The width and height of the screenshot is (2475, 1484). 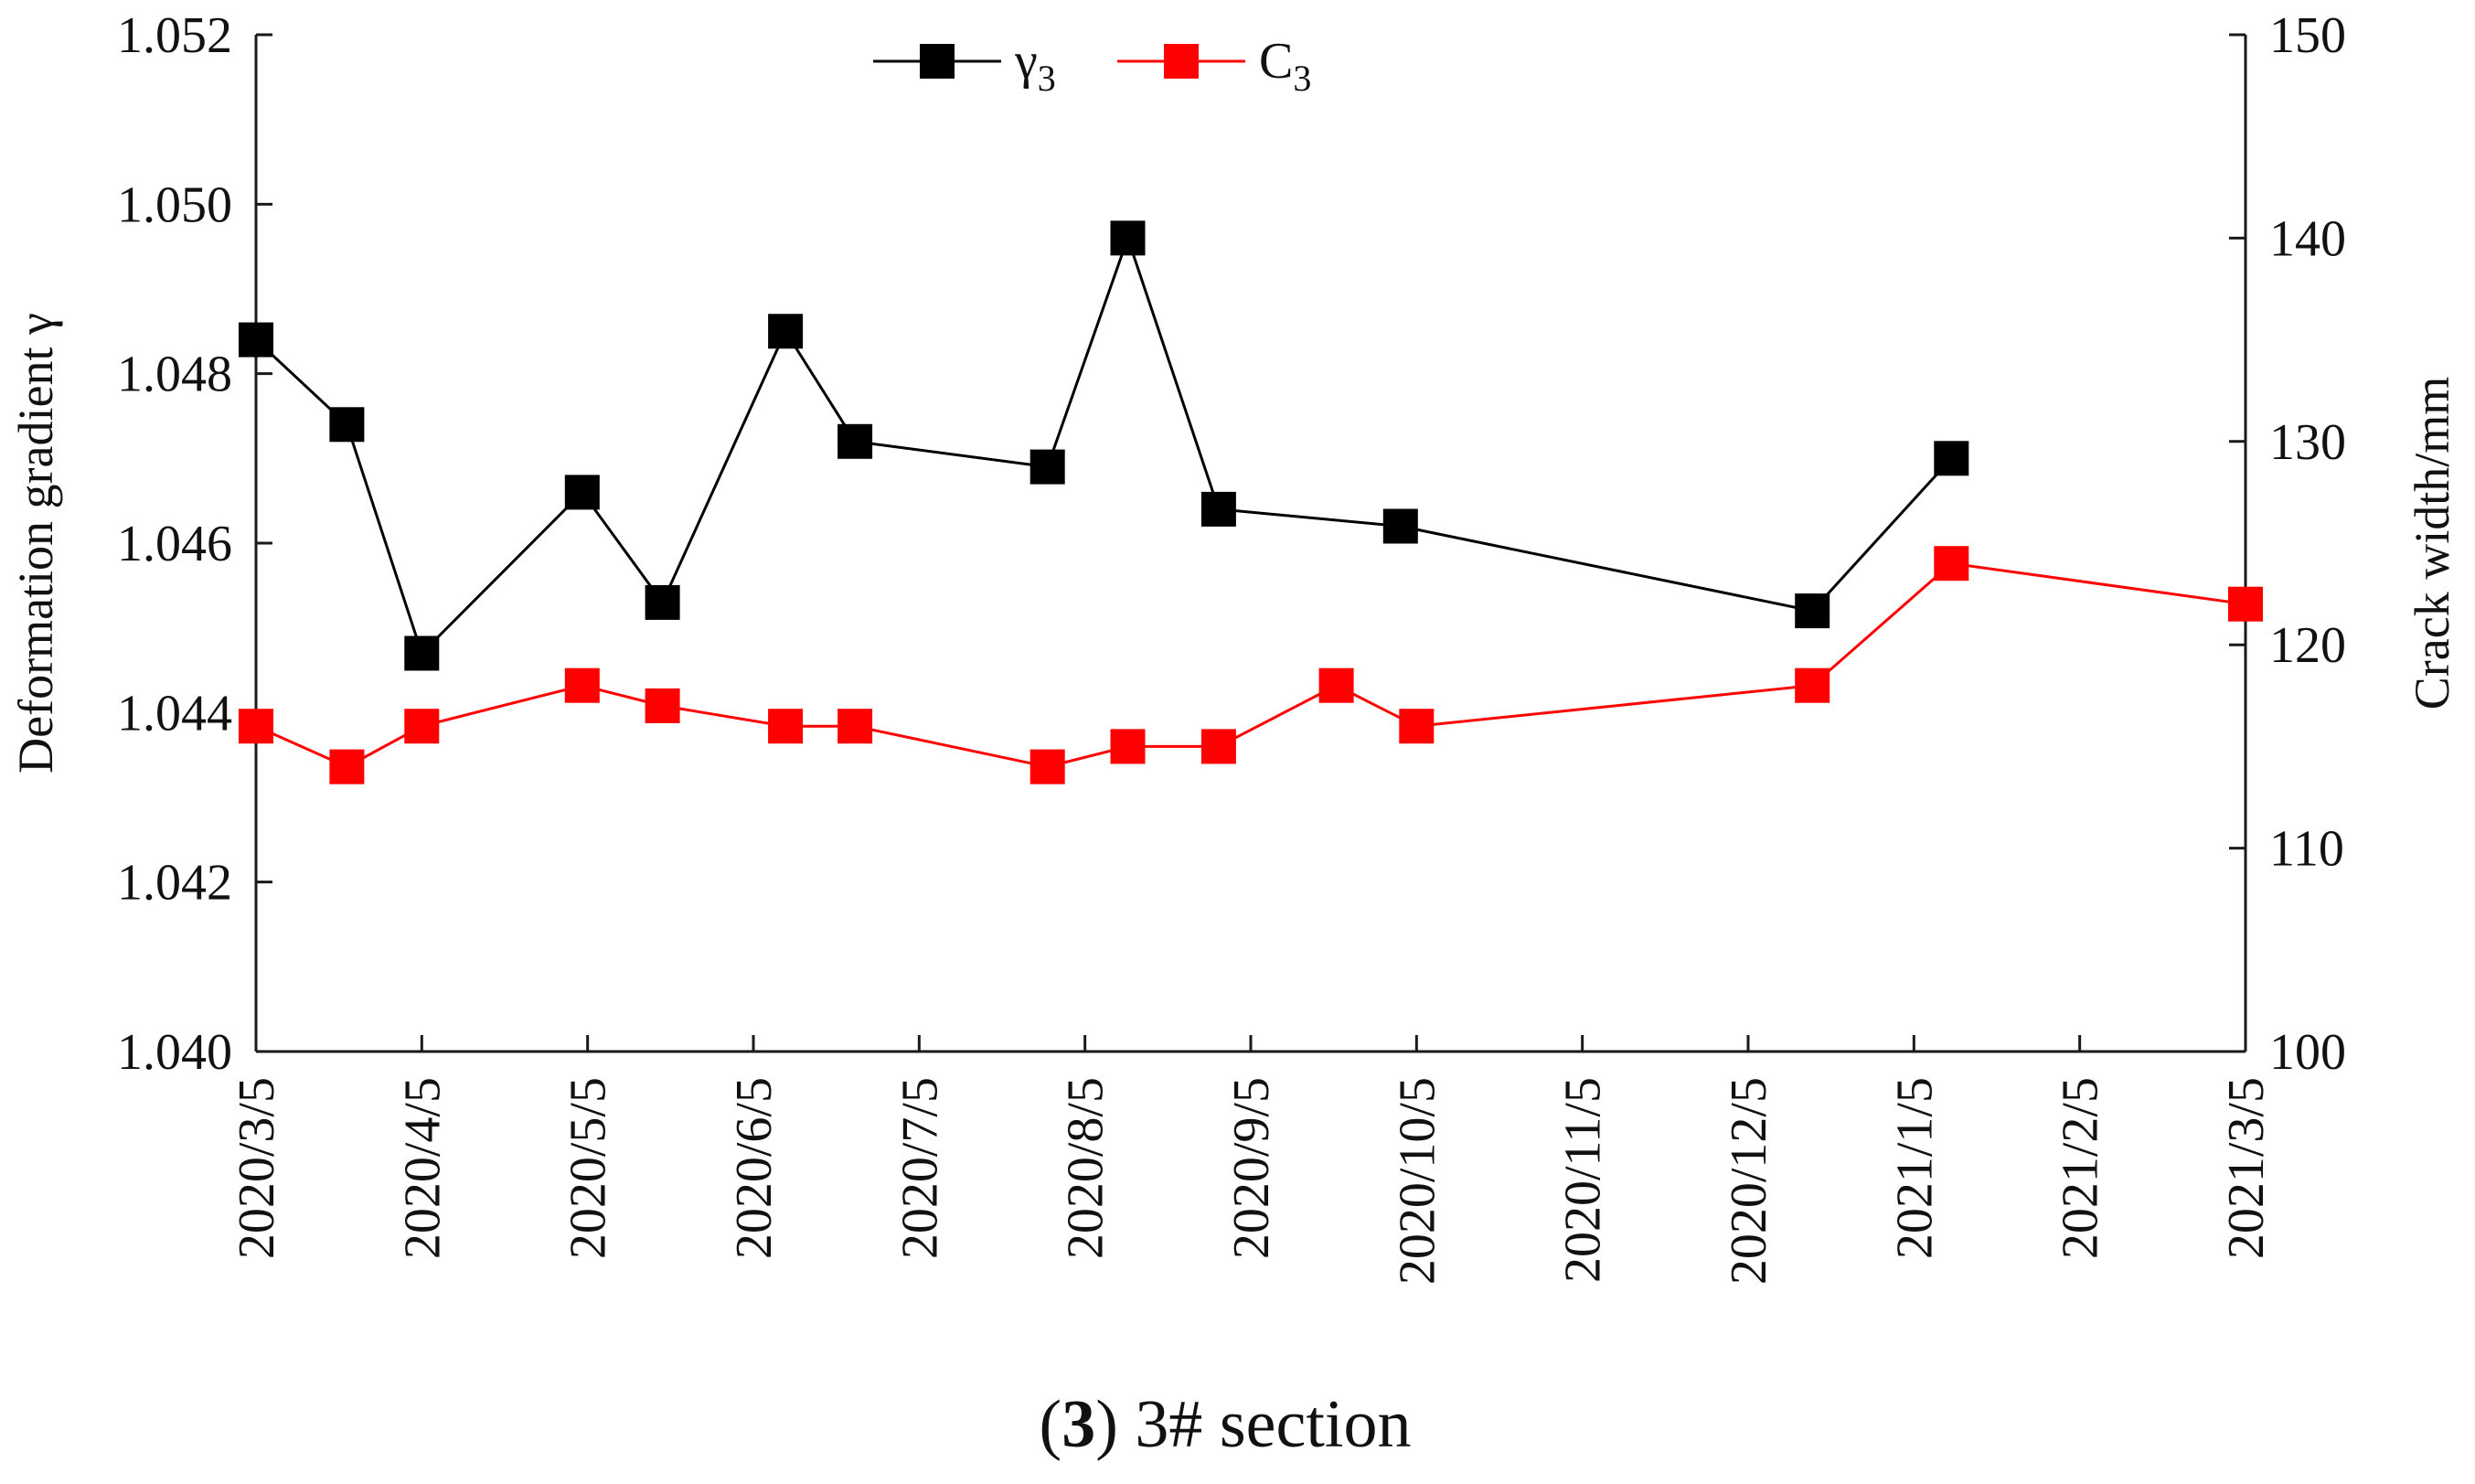 I want to click on x-tick-label: 2020/10/5, so click(x=1417, y=1181).